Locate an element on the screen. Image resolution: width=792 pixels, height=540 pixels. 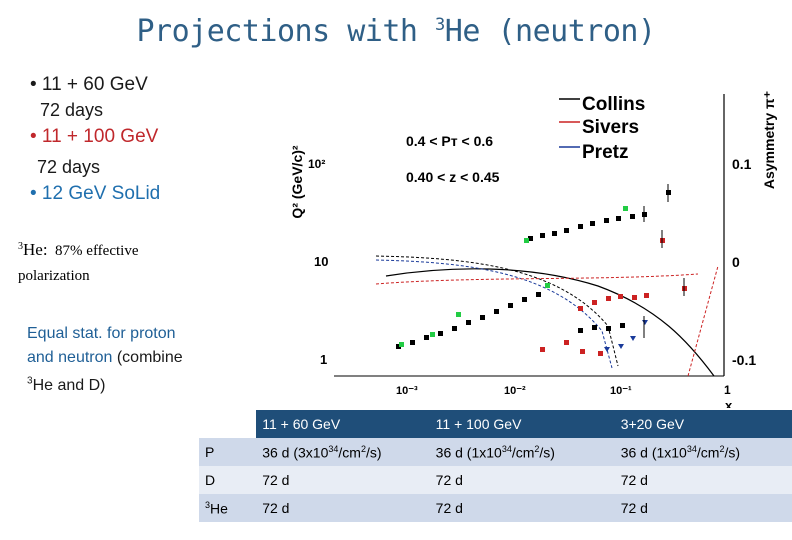
collins-dashed-curve is located at coordinates (497, 311).